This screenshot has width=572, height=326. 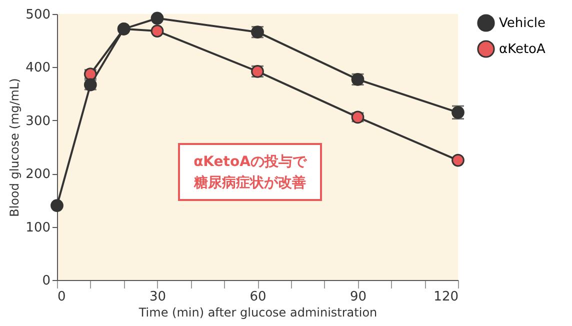 I want to click on x-axis-title: Time (min) after glucose administration, so click(x=258, y=313).